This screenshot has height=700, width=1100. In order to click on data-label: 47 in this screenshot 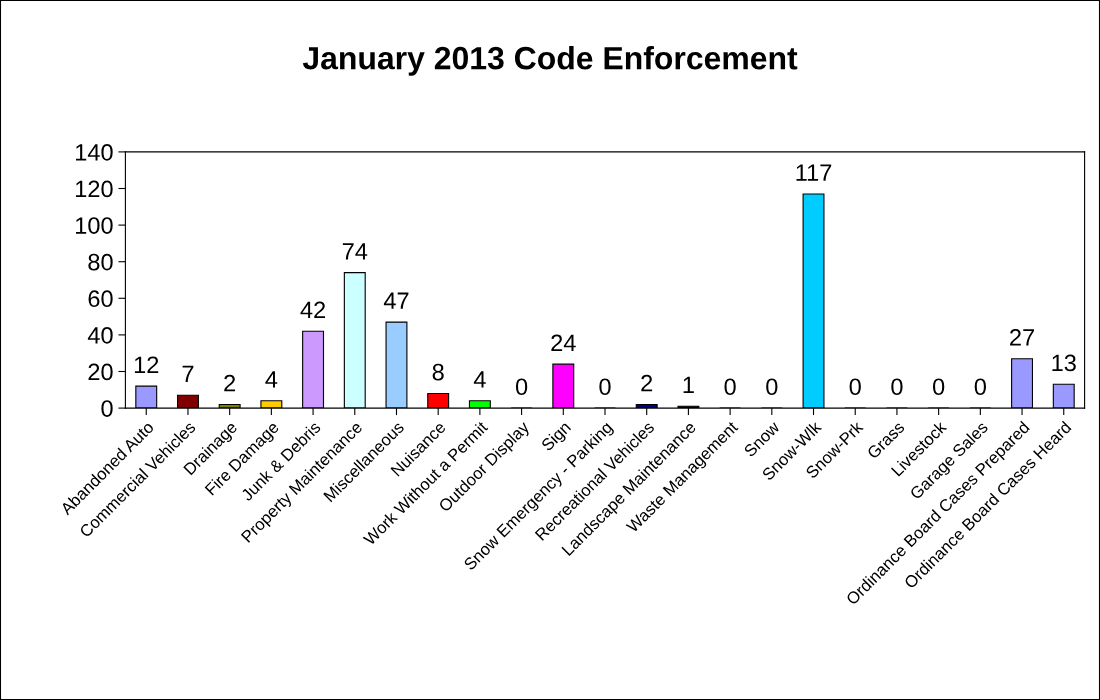, I will do `click(396, 300)`.